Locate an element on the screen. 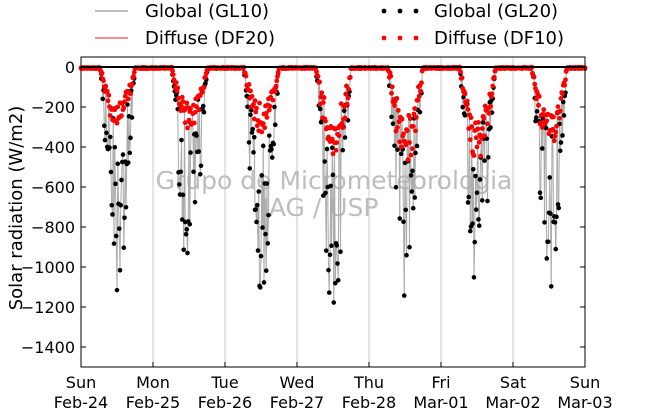 The image size is (650, 409). x-tick-label-date: Feb-28 is located at coordinates (369, 401).